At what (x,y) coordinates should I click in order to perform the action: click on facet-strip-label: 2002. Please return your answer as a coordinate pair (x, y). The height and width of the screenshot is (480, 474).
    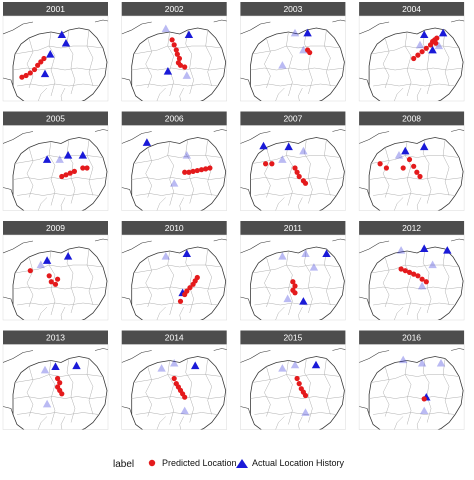
    Looking at the image, I should click on (174, 9).